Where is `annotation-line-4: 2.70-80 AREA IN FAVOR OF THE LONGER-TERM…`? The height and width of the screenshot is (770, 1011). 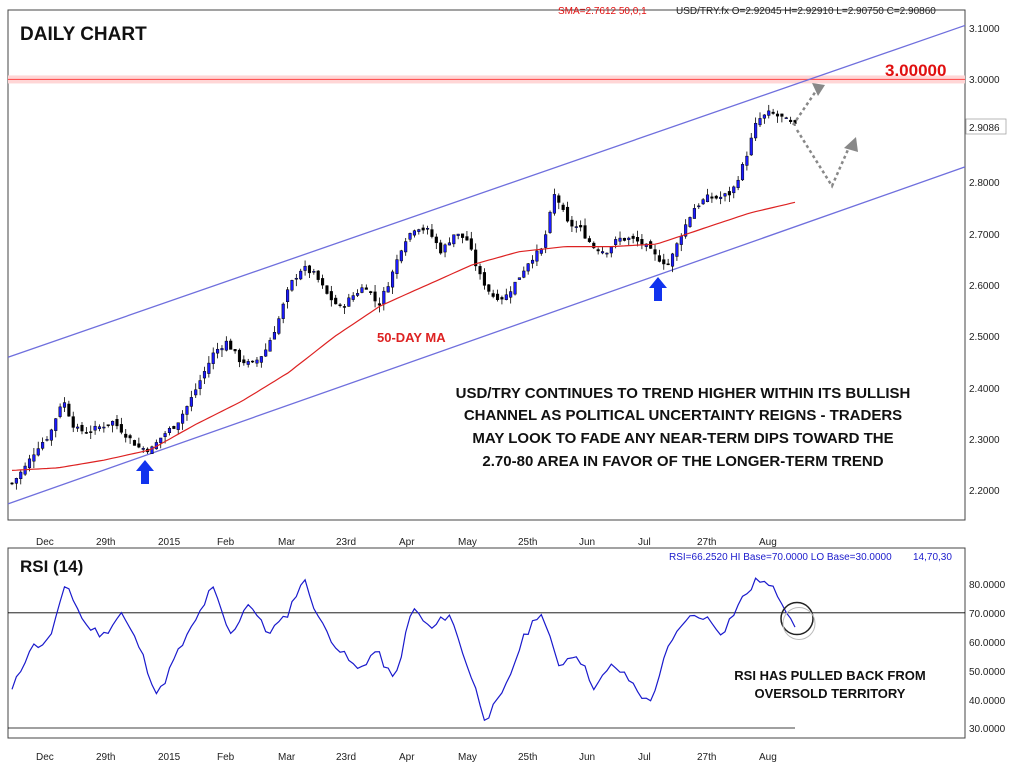
annotation-line-4: 2.70-80 AREA IN FAVOR OF THE LONGER-TERM… is located at coordinates (682, 461).